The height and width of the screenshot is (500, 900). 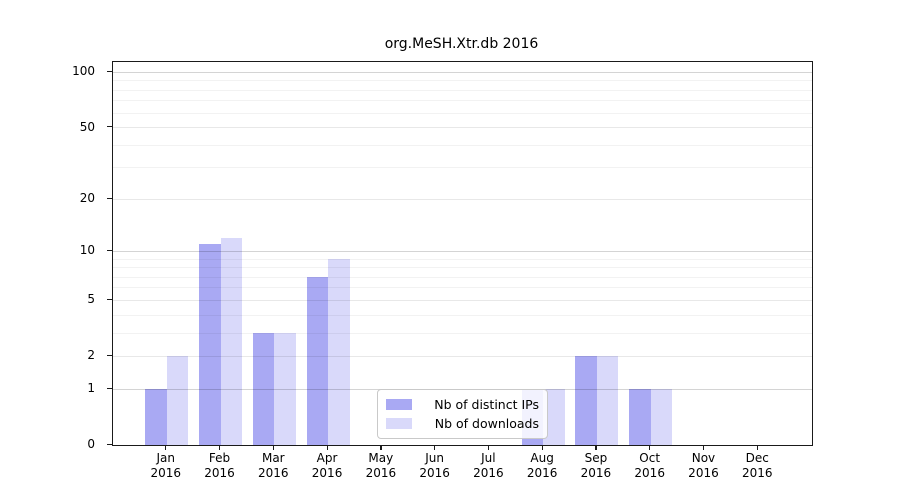 What do you see at coordinates (486, 423) in the screenshot?
I see `legend-label-downloads: Nb of downloads` at bounding box center [486, 423].